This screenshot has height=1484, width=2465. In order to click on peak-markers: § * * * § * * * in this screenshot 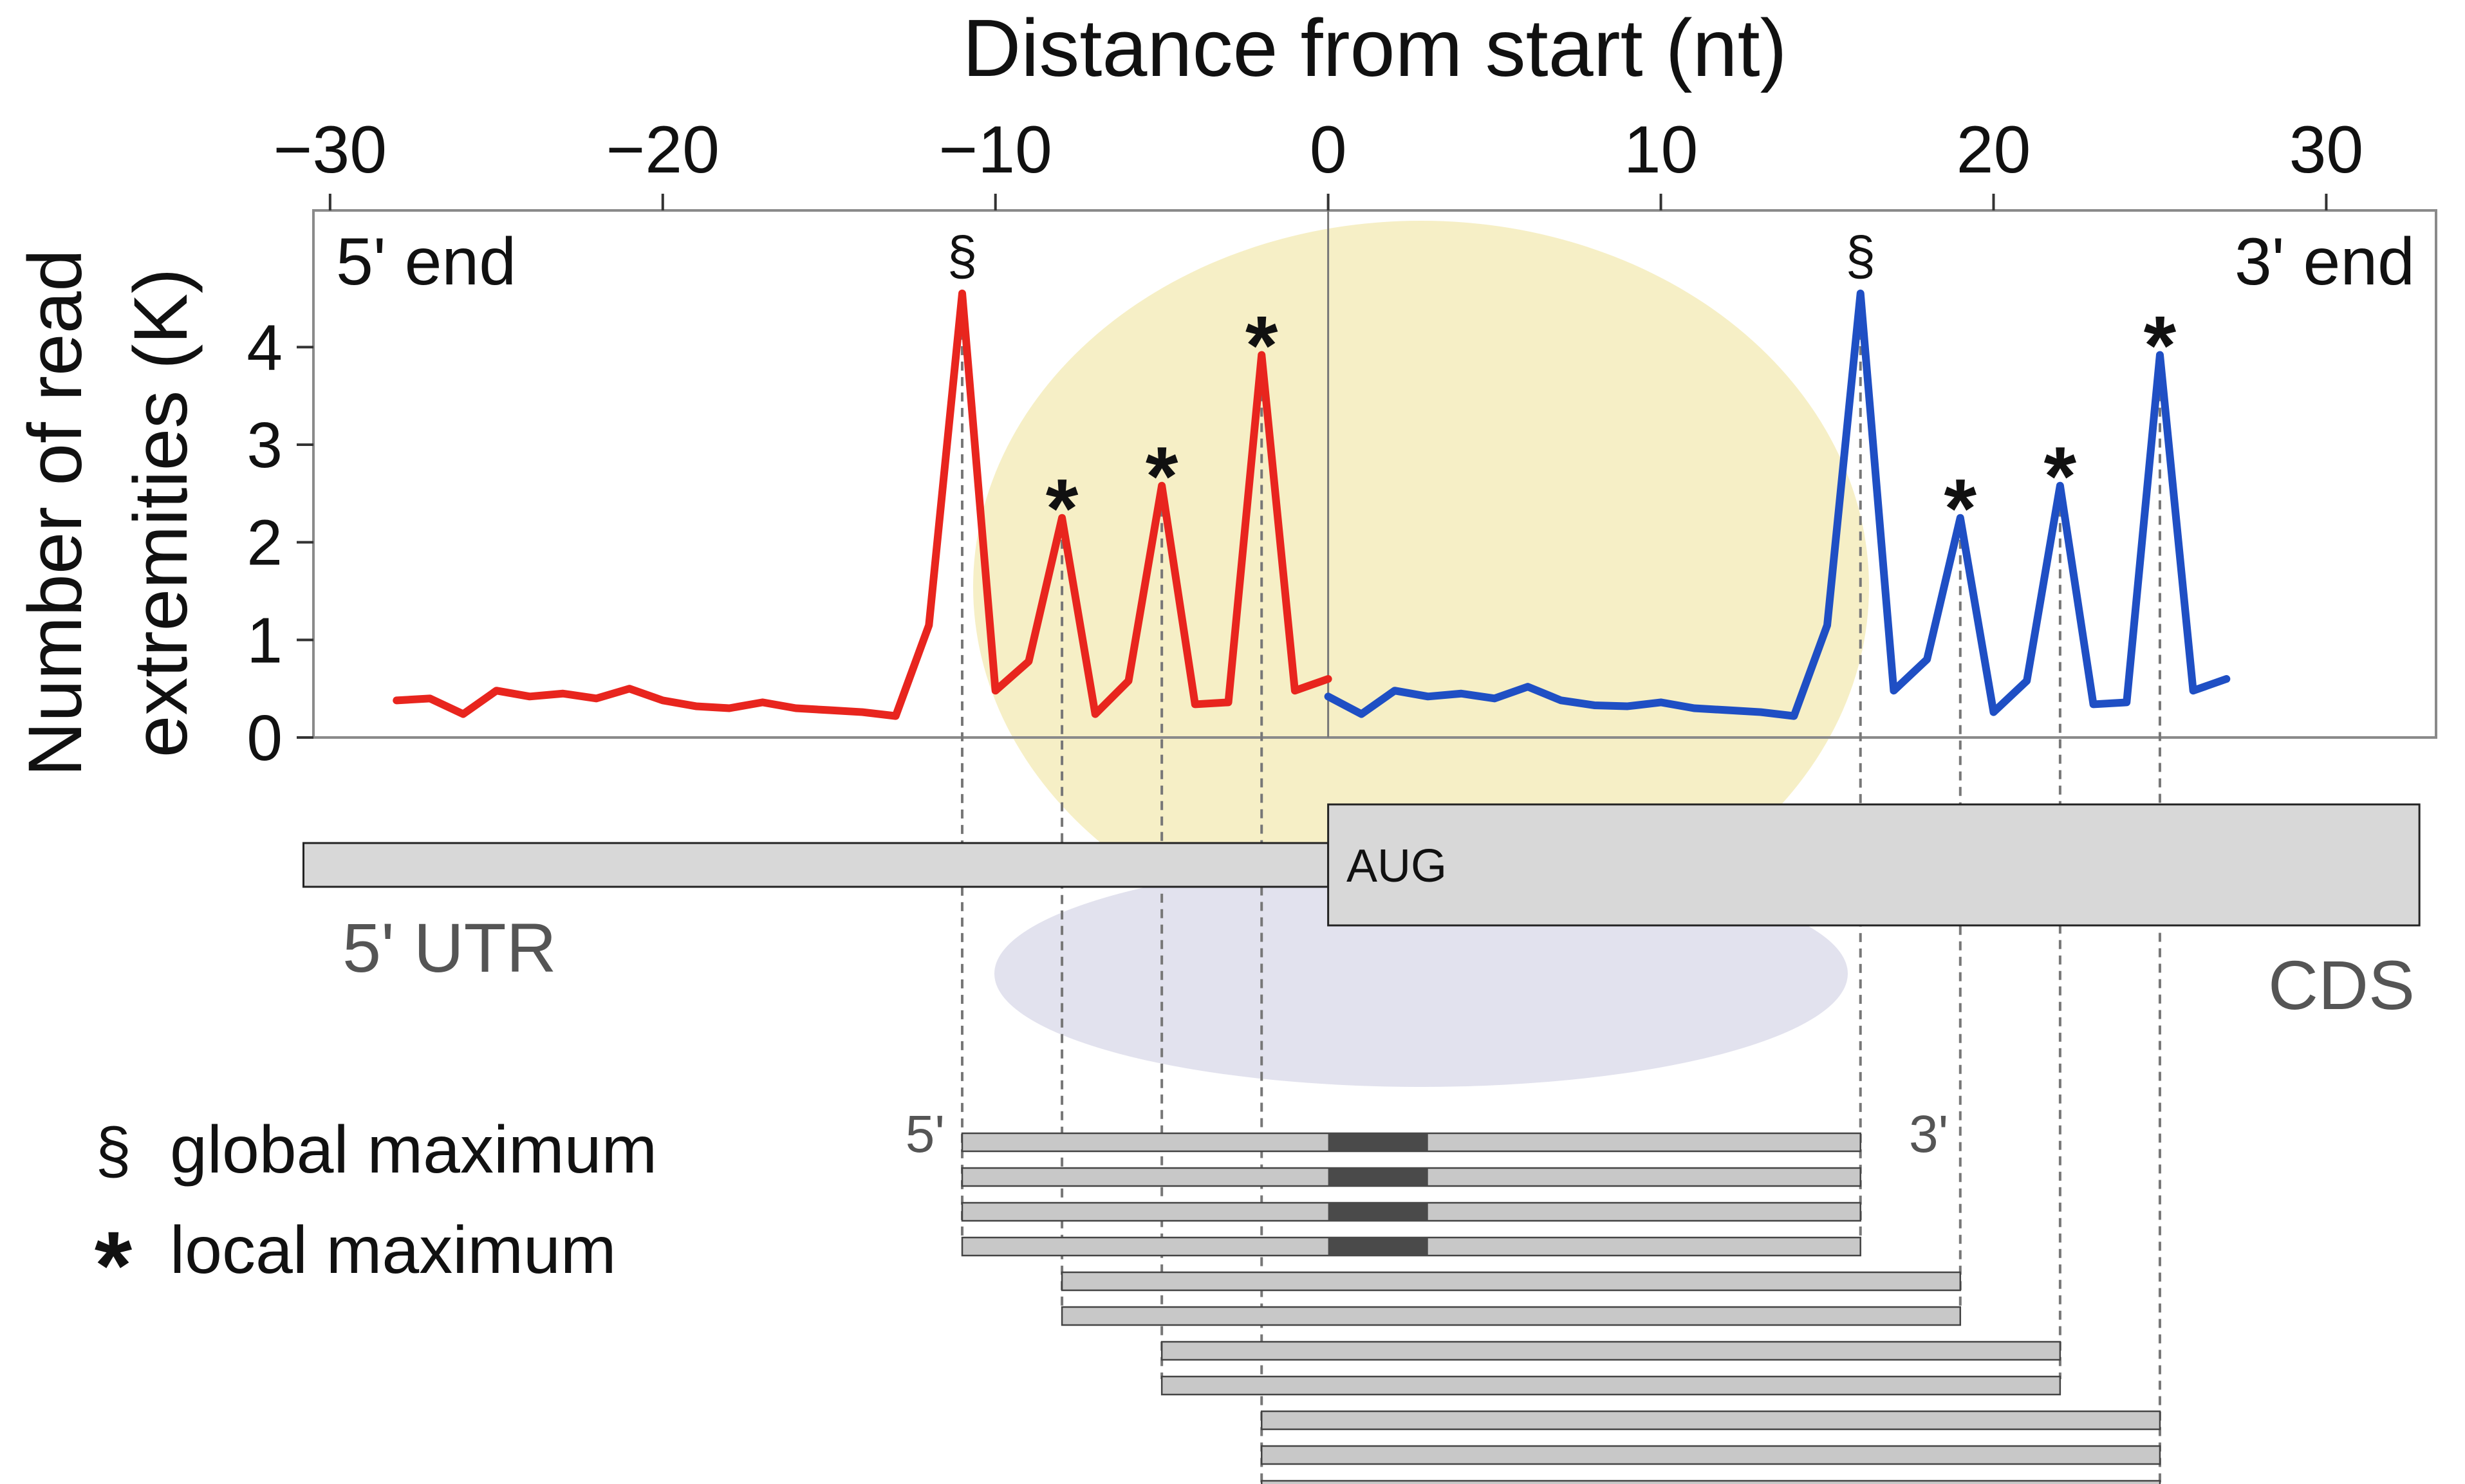, I will do `click(1562, 390)`.